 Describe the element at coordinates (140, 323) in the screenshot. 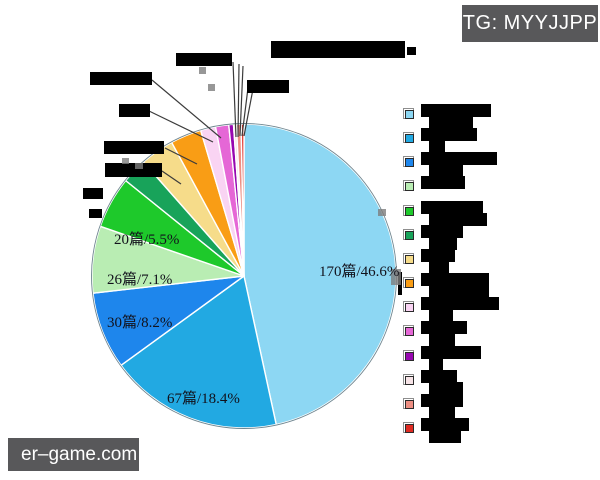

I see `pie-data-label: 30篇/8.2%` at that location.